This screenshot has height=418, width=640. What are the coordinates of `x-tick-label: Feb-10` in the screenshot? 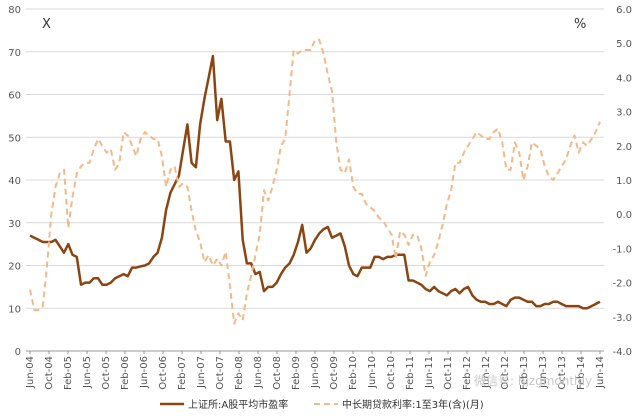 It's located at (353, 373).